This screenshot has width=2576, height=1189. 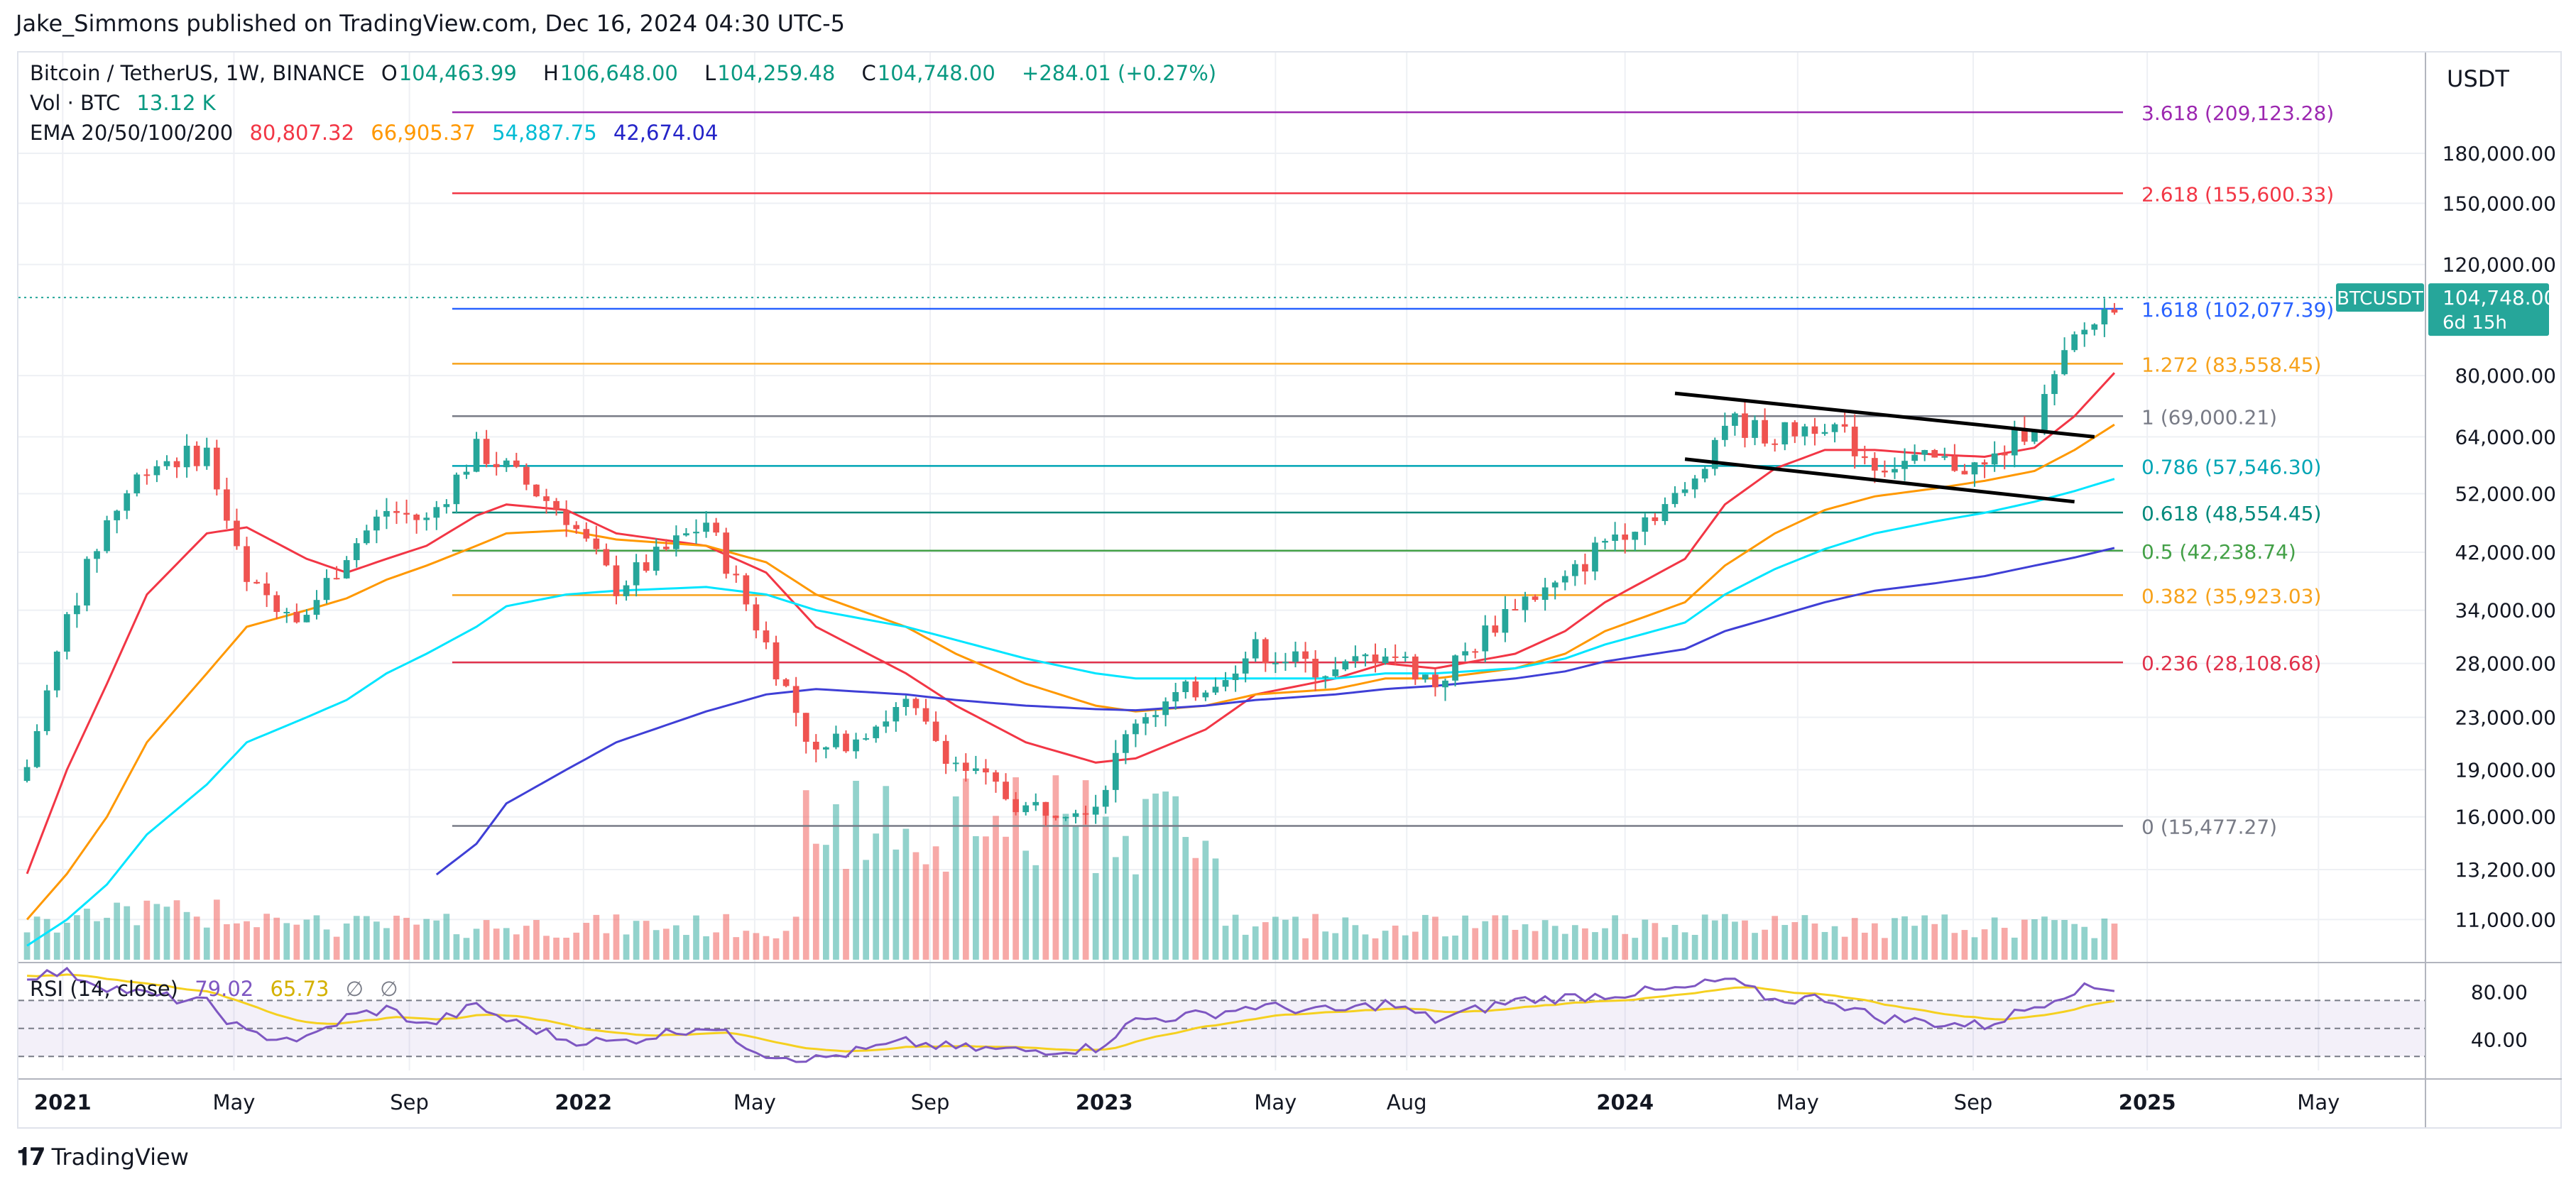 I want to click on volume-label: Vol · BTC, so click(x=75, y=103).